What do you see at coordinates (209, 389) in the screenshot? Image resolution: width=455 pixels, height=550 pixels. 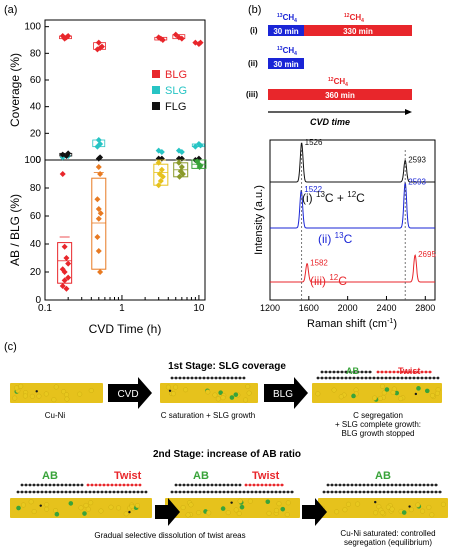 I see `slab-c-saturation` at bounding box center [209, 389].